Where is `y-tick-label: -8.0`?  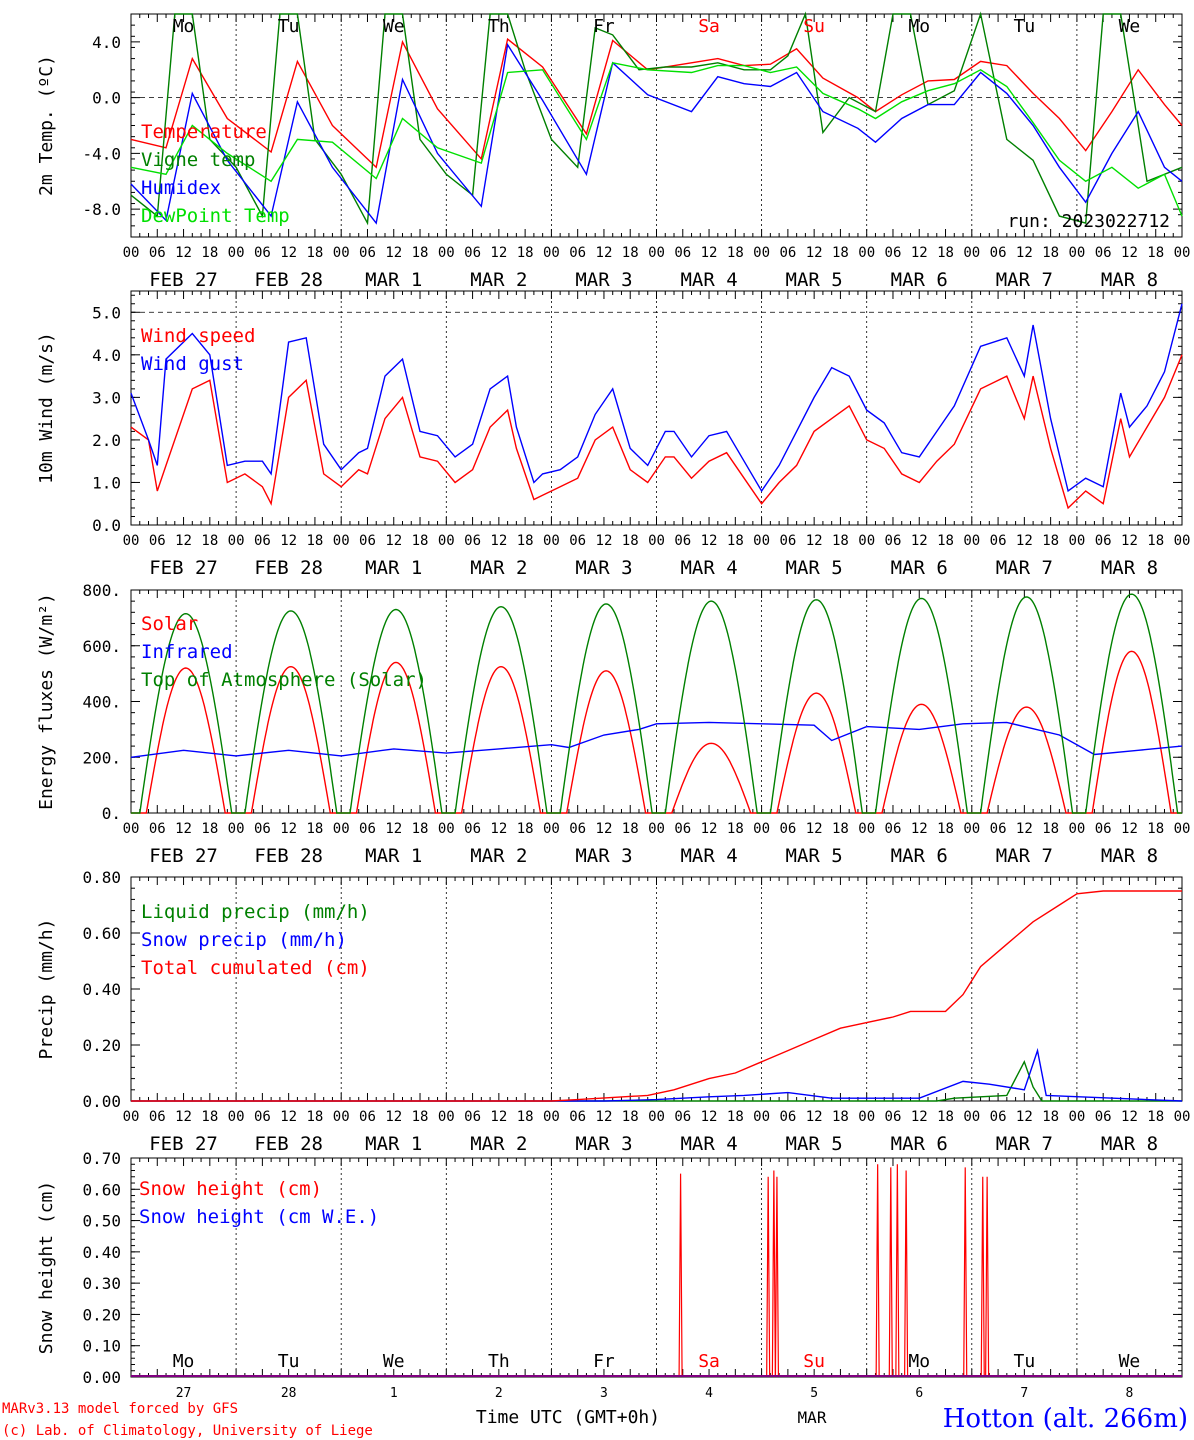
y-tick-label: -8.0 is located at coordinates (101, 209).